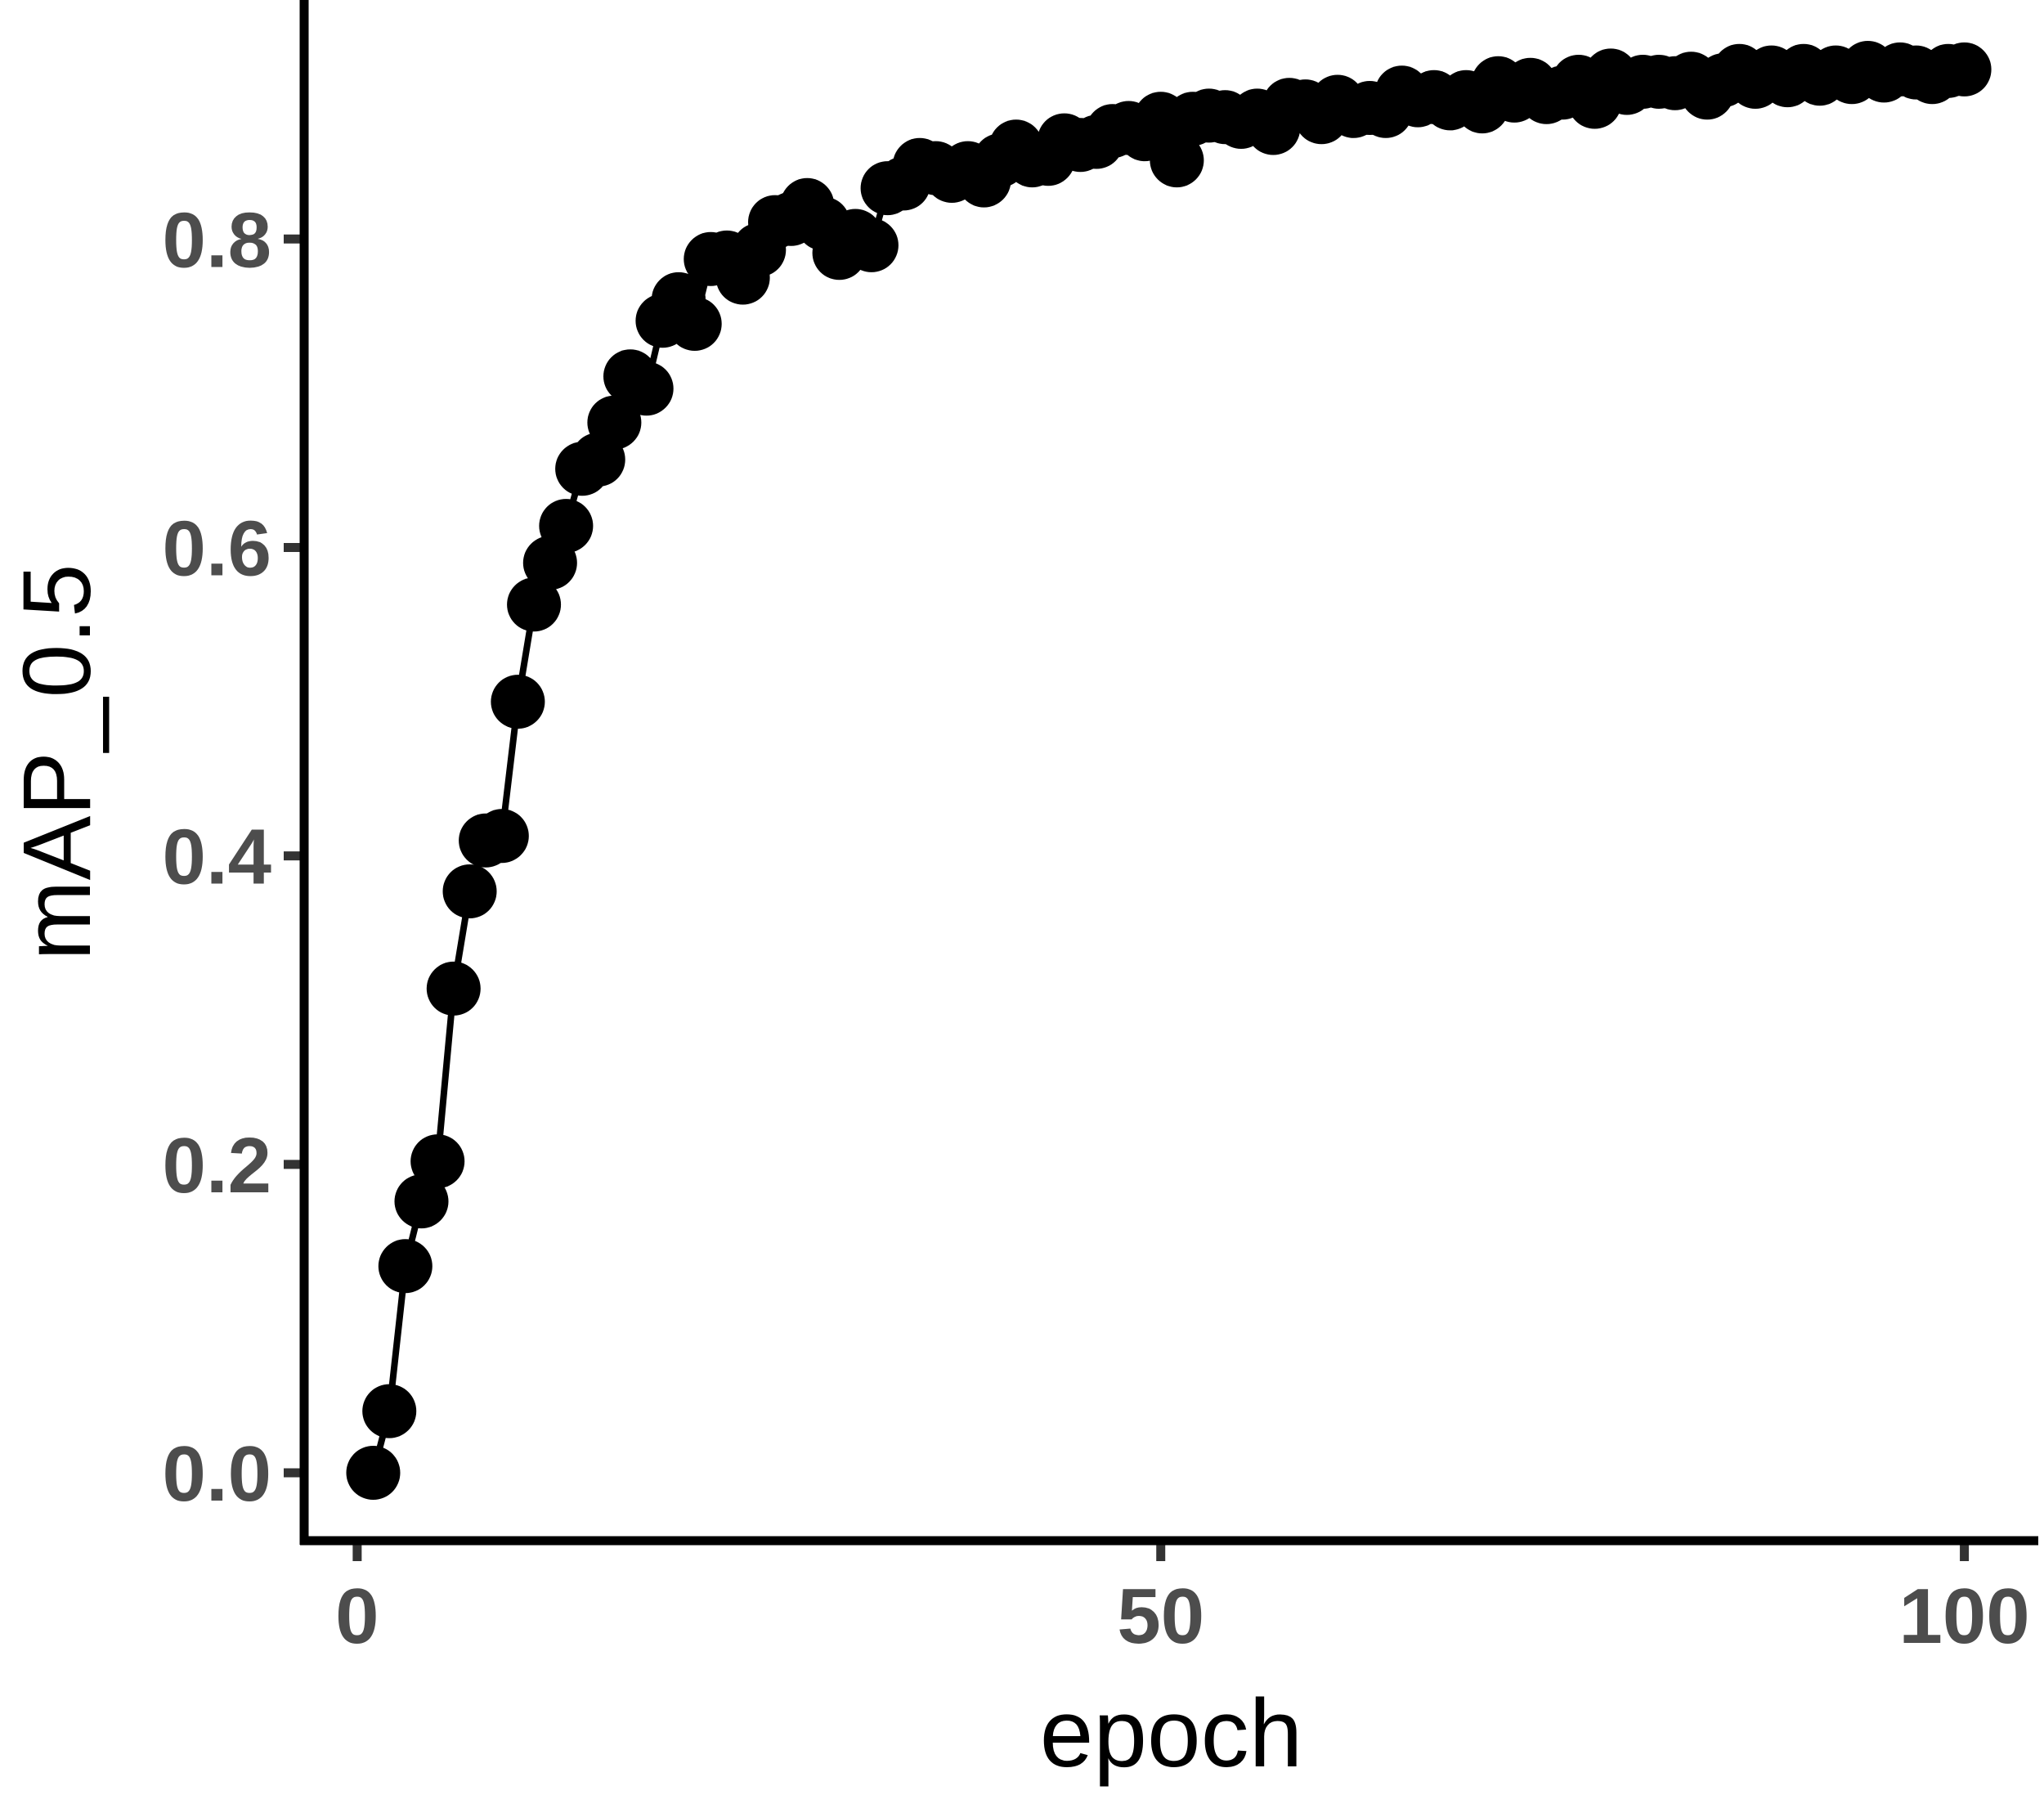 The height and width of the screenshot is (1795, 2044). What do you see at coordinates (217, 548) in the screenshot?
I see `y-tick-label: 0.6` at bounding box center [217, 548].